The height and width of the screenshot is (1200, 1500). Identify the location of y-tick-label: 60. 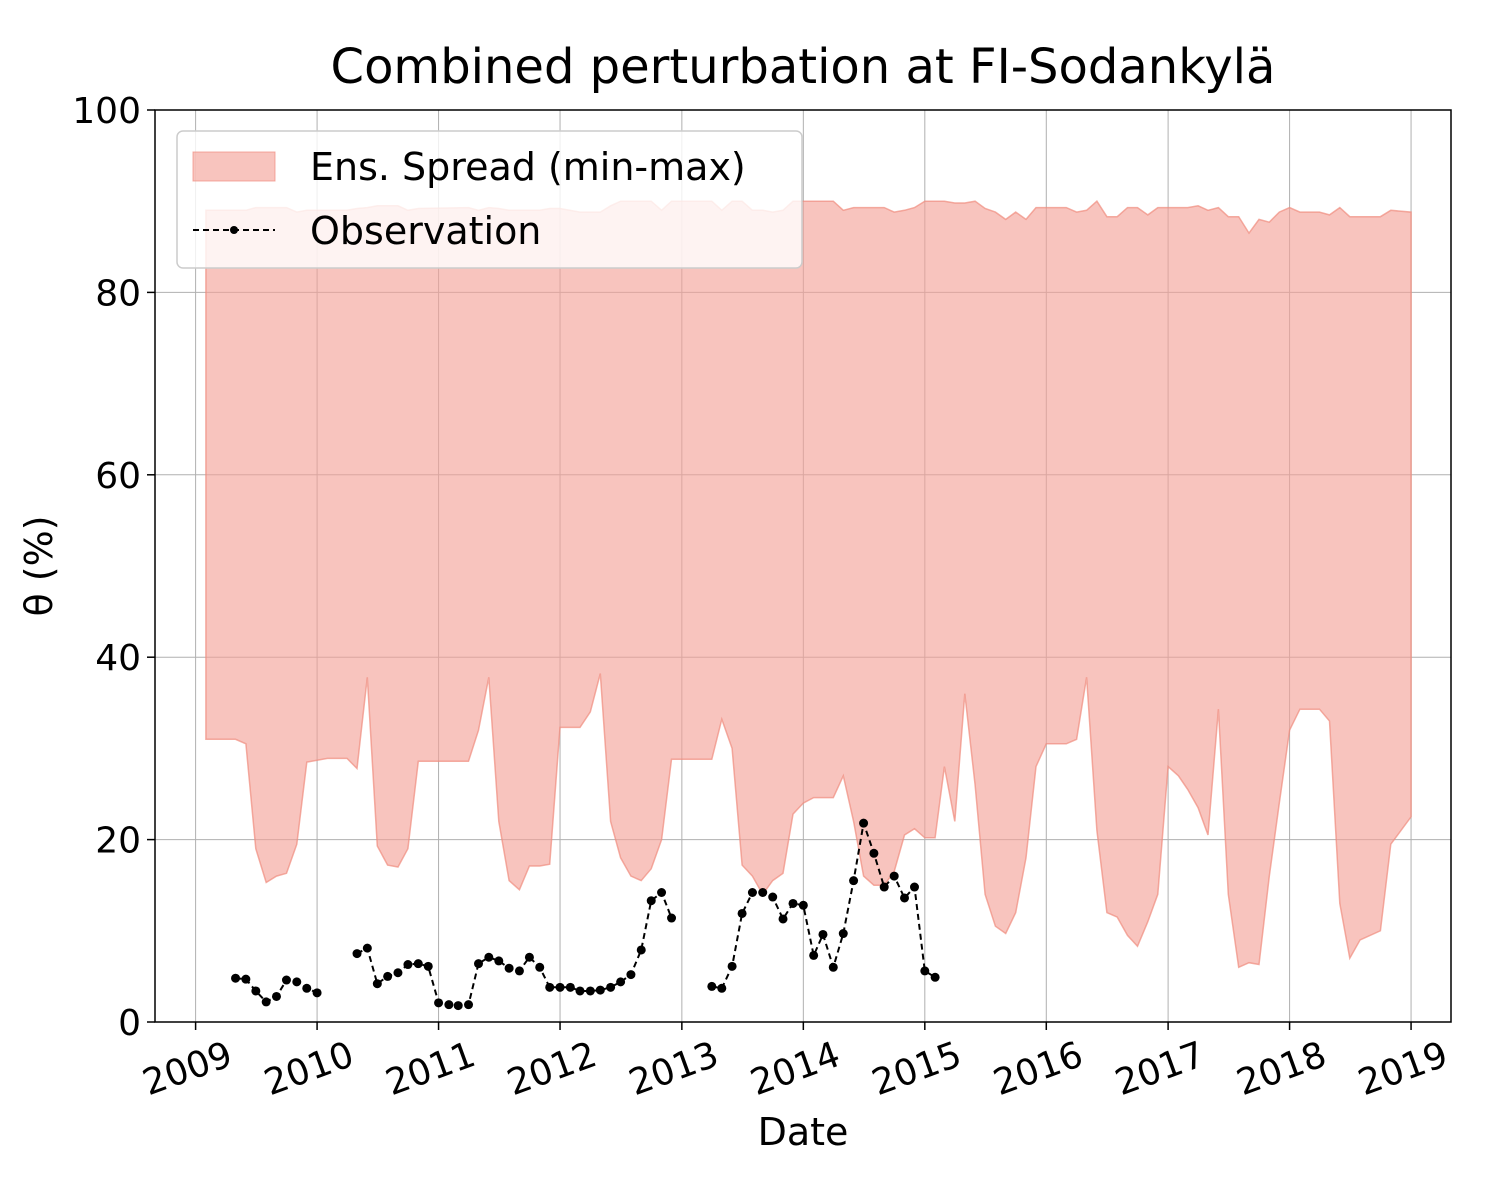
(118, 476).